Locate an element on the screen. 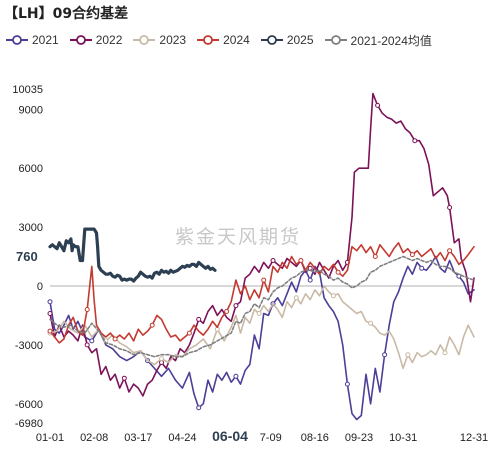 The image size is (494, 449). x-tick-label: 7-09 is located at coordinates (271, 438).